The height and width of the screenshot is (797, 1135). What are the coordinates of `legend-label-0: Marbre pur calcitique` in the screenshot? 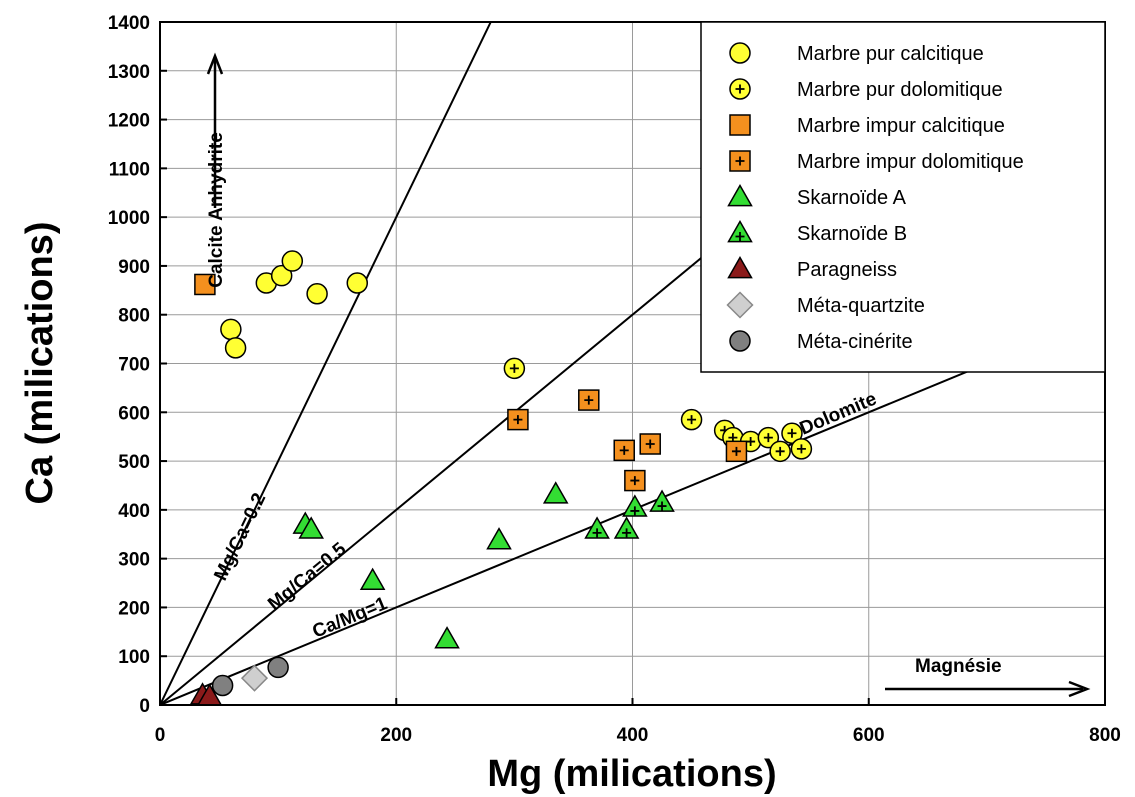 It's located at (890, 54).